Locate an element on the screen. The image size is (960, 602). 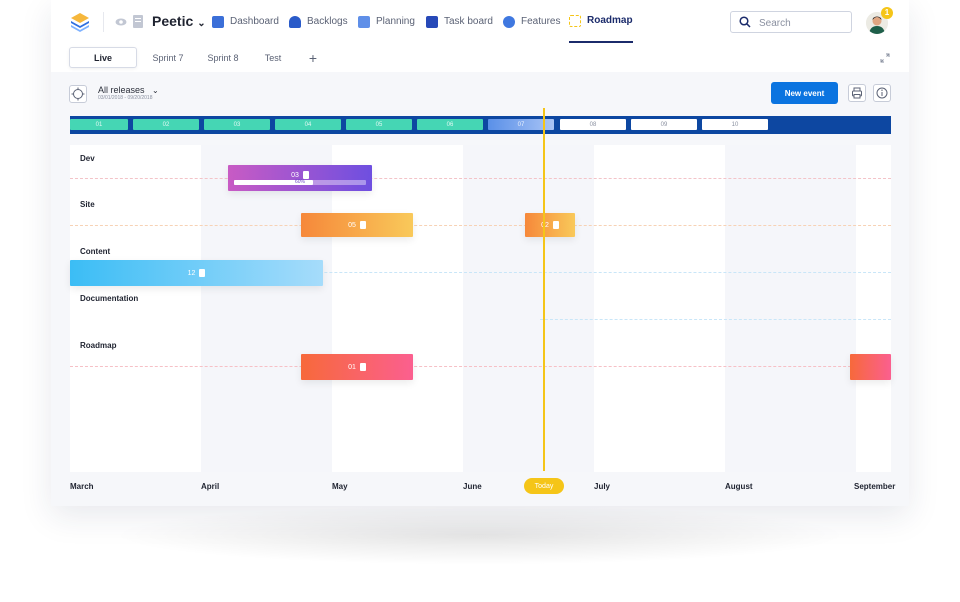
nav-taskboard: Task board is located at coordinates (459, 21).